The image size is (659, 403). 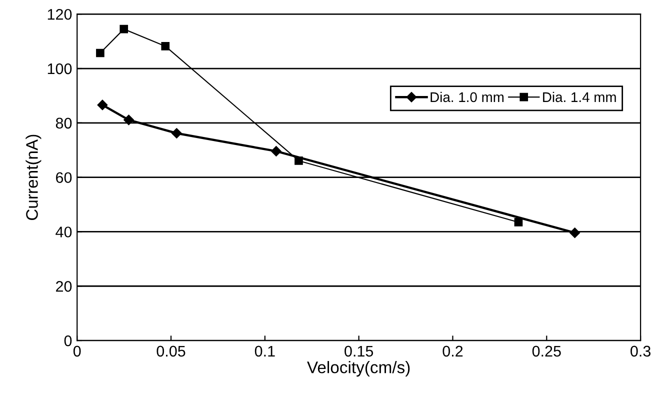 I want to click on legend-label: Dia. 1.0 mm, so click(x=467, y=97).